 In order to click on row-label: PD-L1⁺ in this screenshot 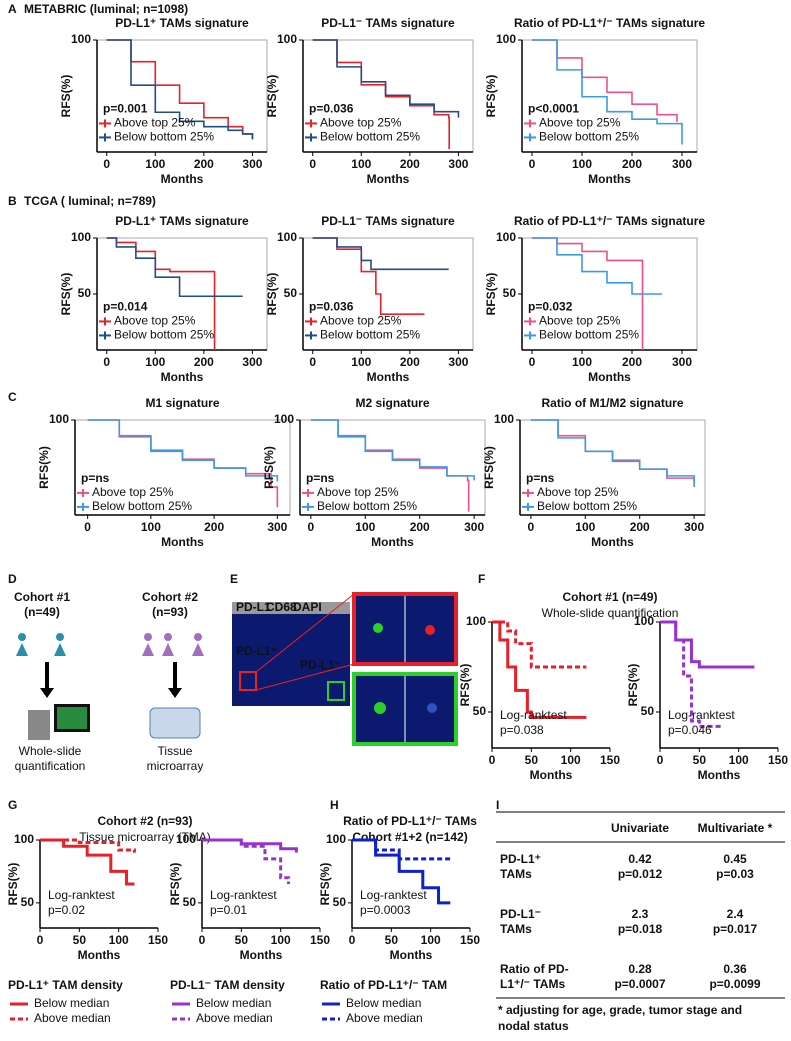, I will do `click(520, 859)`.